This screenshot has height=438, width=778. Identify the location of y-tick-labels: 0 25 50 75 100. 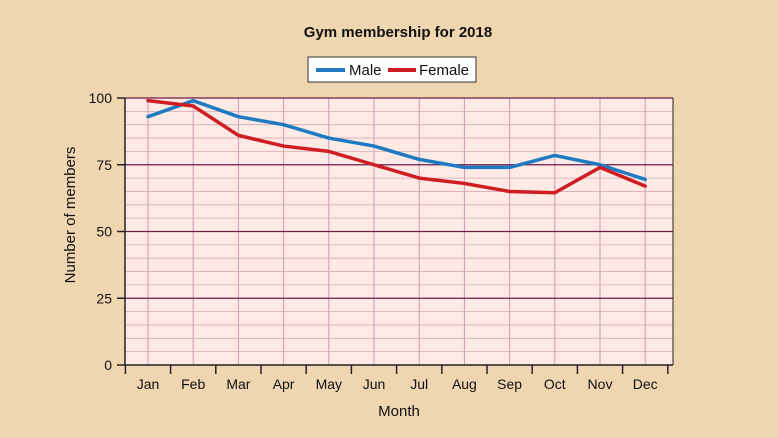
(101, 231).